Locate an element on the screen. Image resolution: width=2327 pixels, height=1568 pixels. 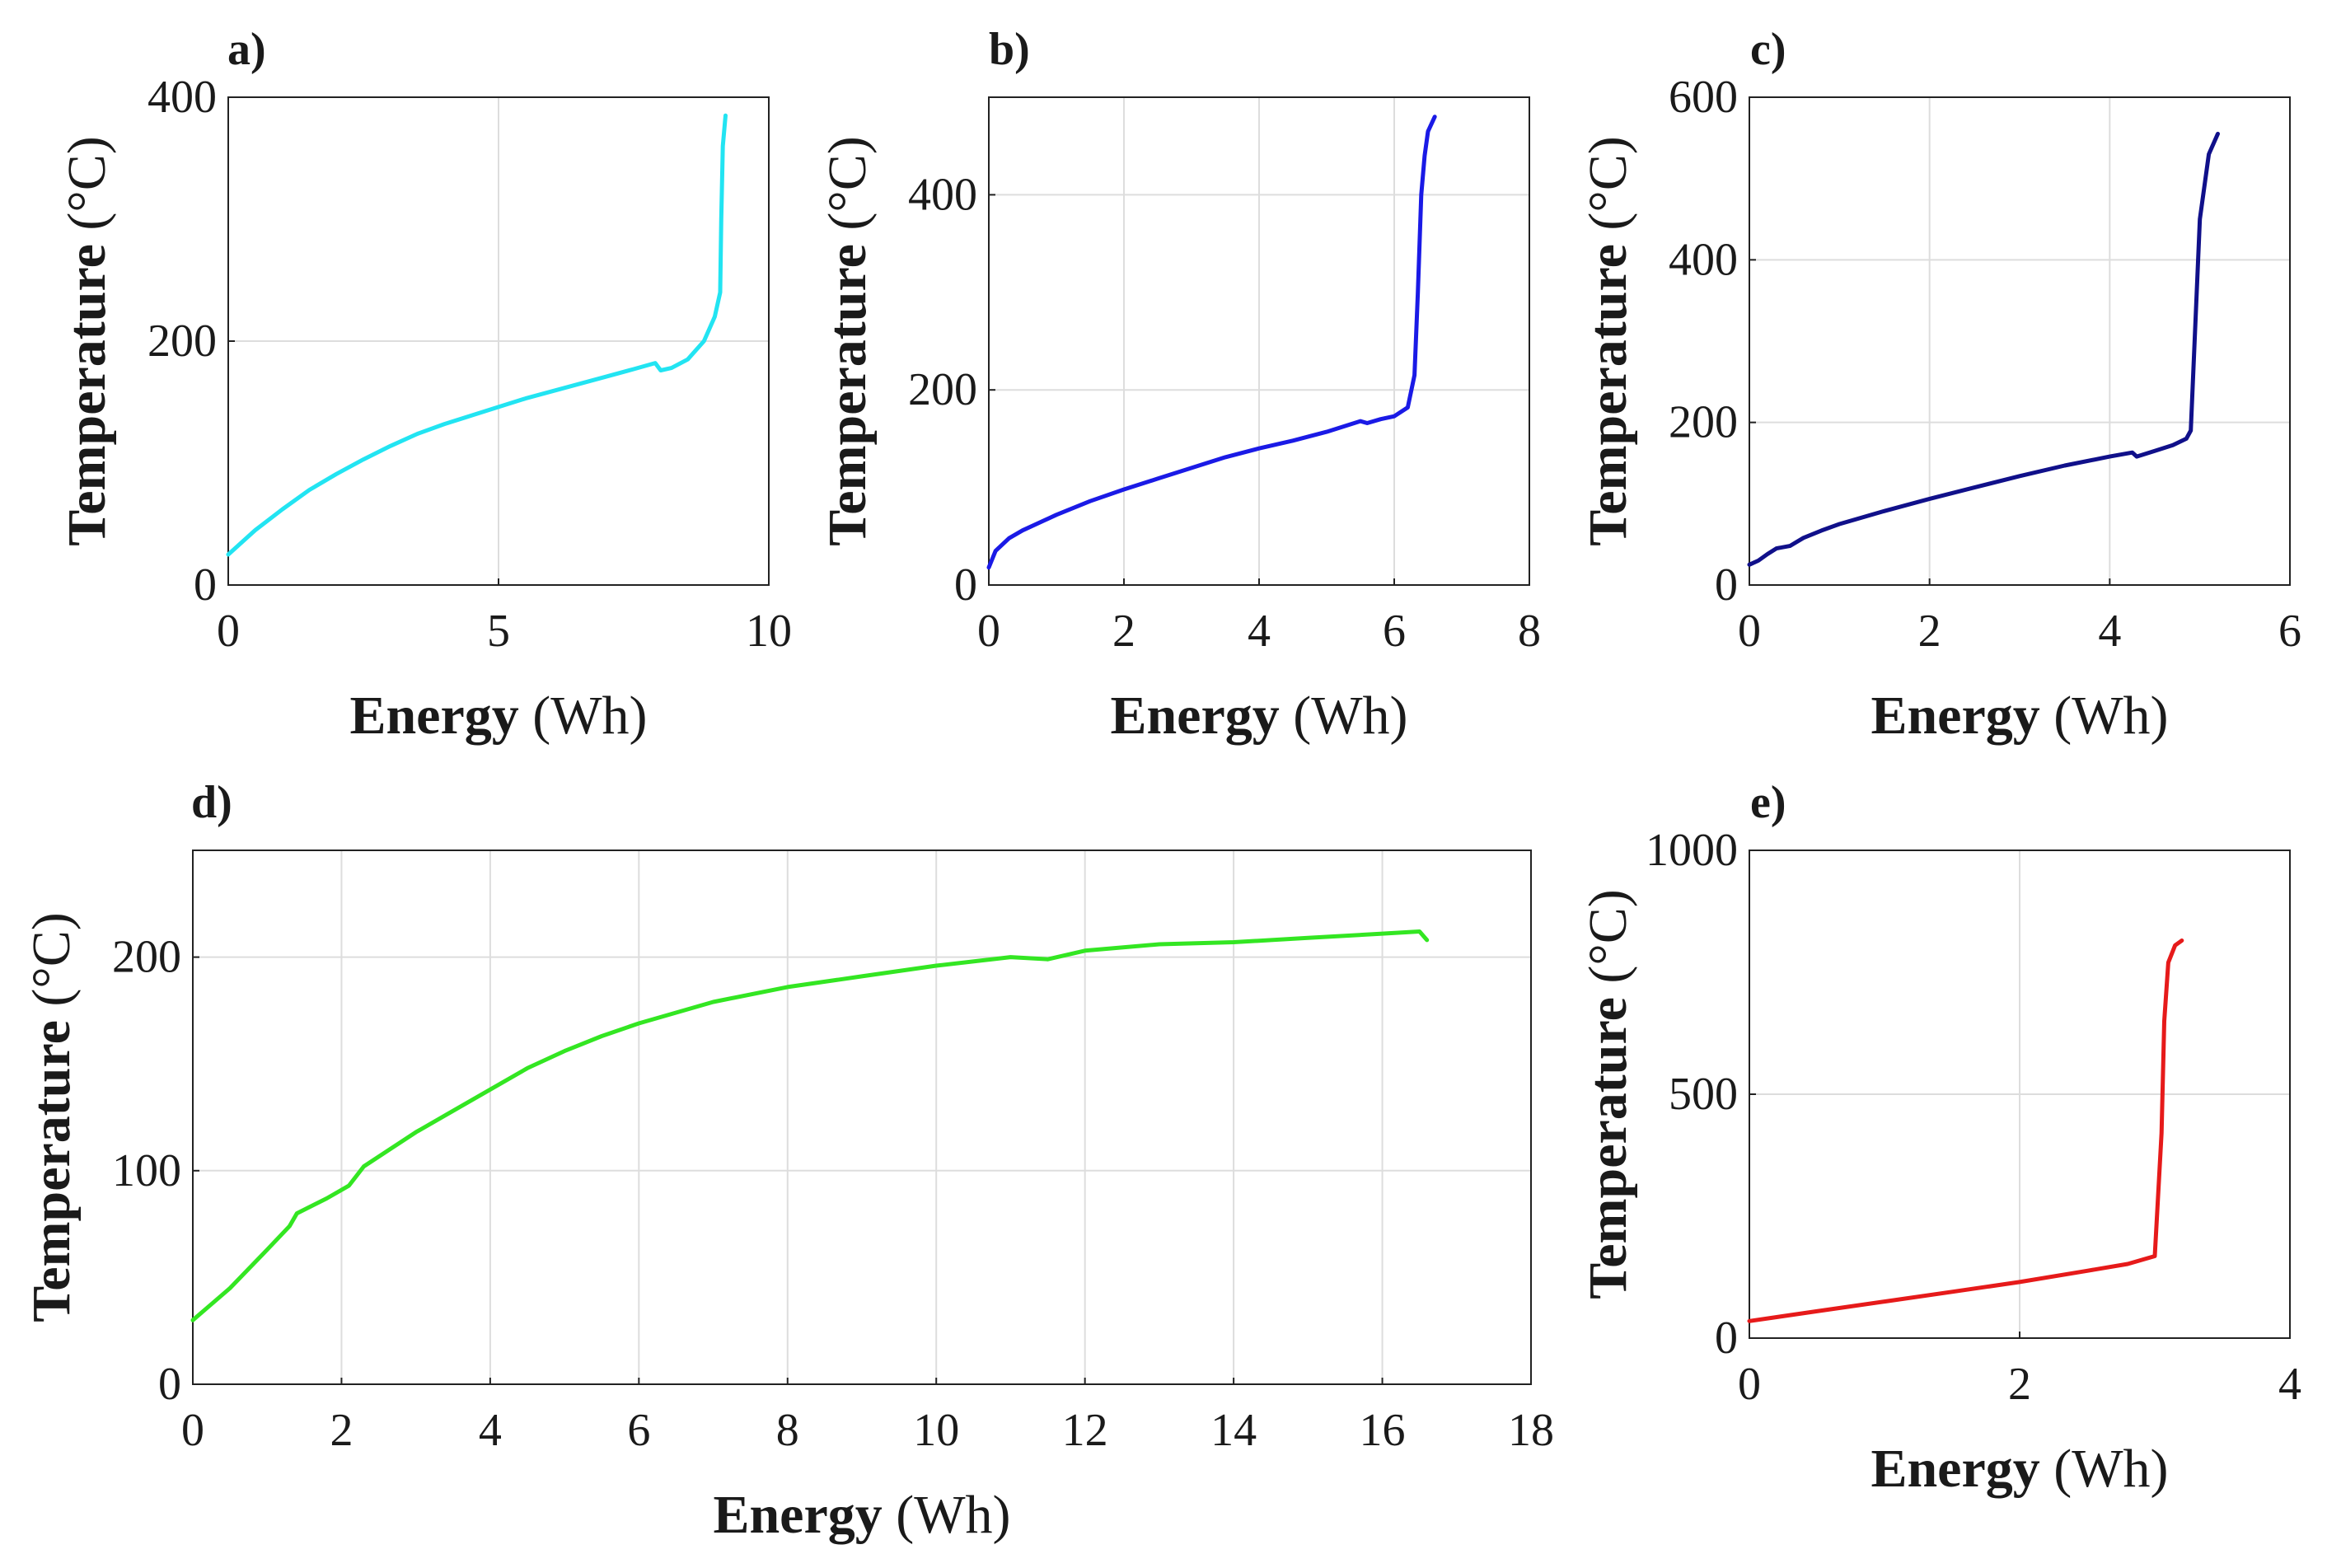
plot-frame-c is located at coordinates (2020, 341).